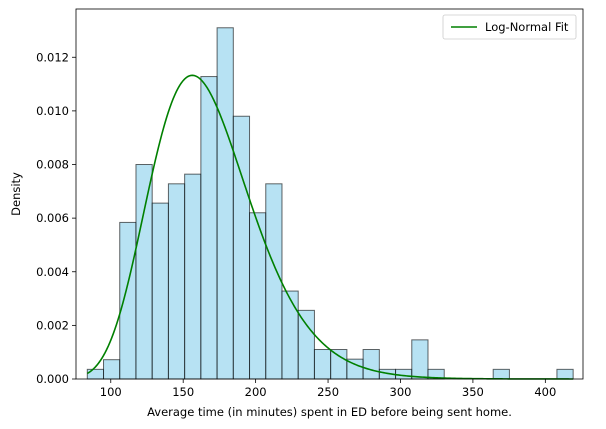  Describe the element at coordinates (52, 272) in the screenshot. I see `y-tick-label-2: 0.004` at that location.